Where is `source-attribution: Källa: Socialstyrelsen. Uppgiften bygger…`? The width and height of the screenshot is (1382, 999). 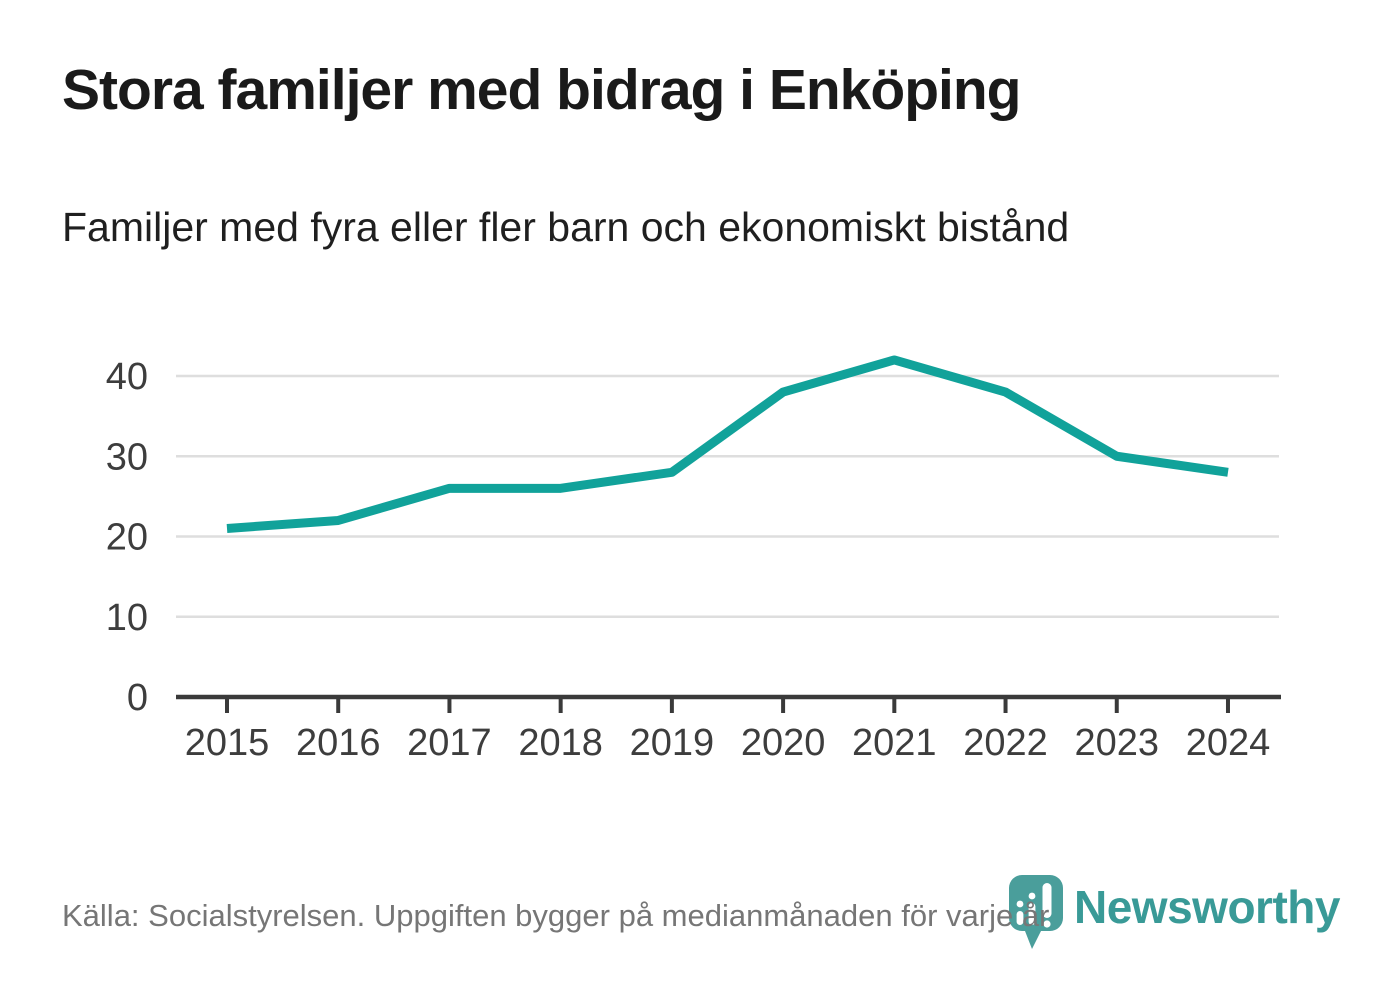
source-attribution: Källa: Socialstyrelsen. Uppgiften bygger… is located at coordinates (556, 915).